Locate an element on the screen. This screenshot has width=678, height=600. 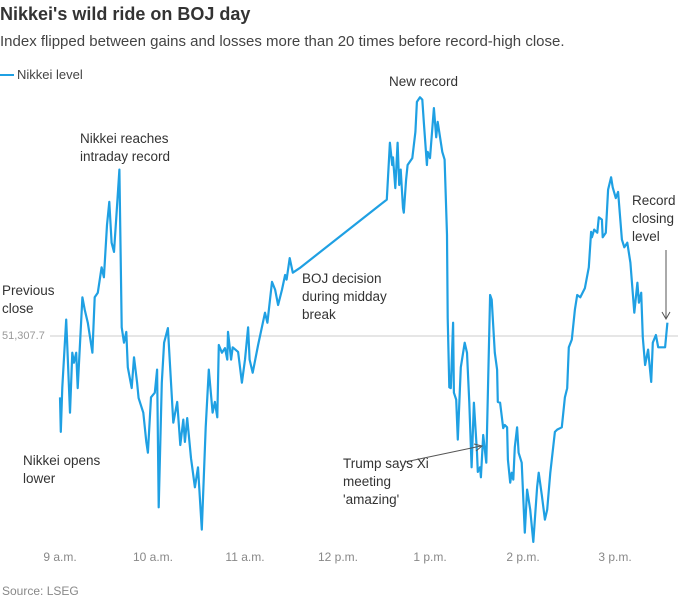
x-tick-label: 12 p.m. is located at coordinates (338, 557).